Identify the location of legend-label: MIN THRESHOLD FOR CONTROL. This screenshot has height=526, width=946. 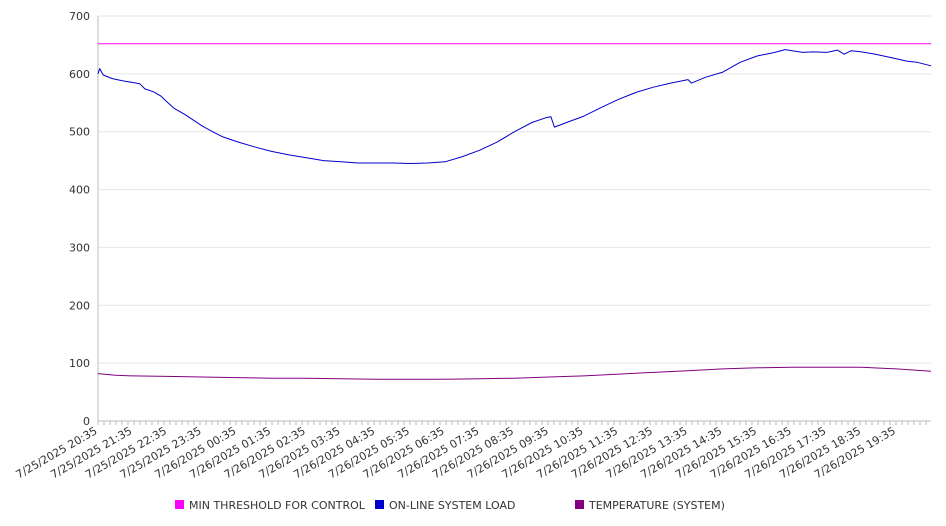
(277, 505).